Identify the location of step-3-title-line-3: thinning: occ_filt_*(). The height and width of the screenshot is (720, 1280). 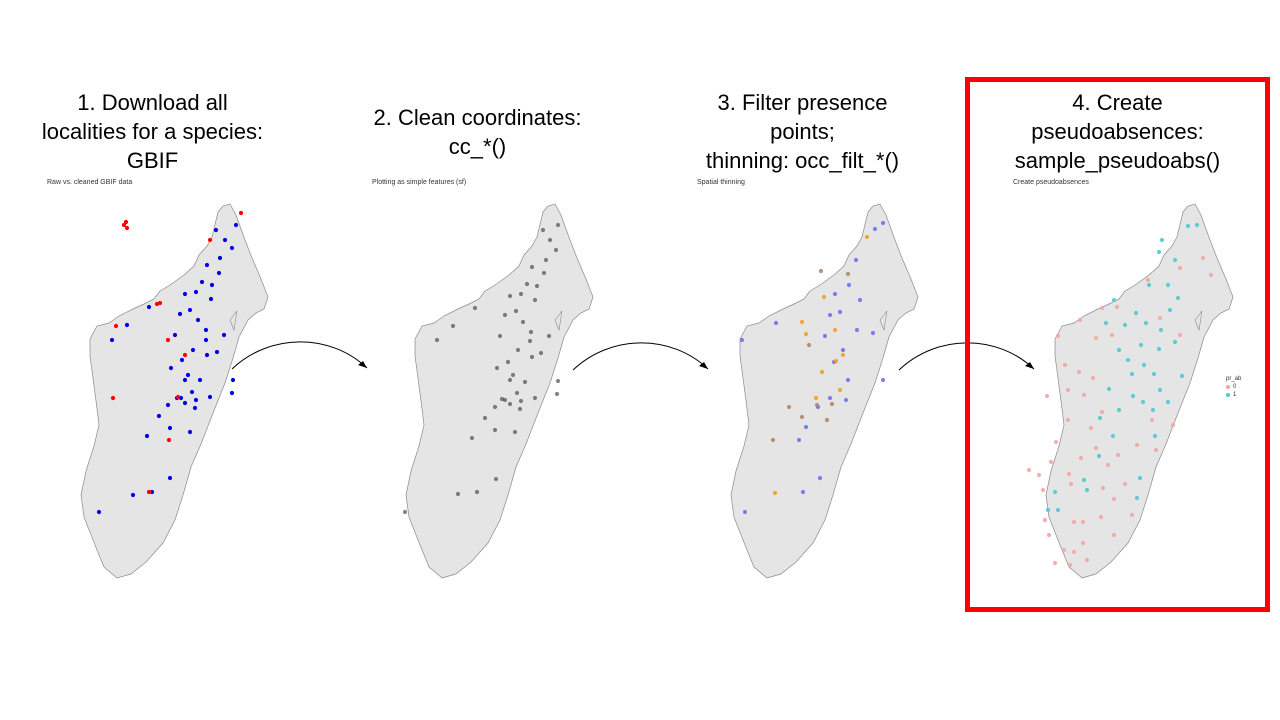
(802, 160).